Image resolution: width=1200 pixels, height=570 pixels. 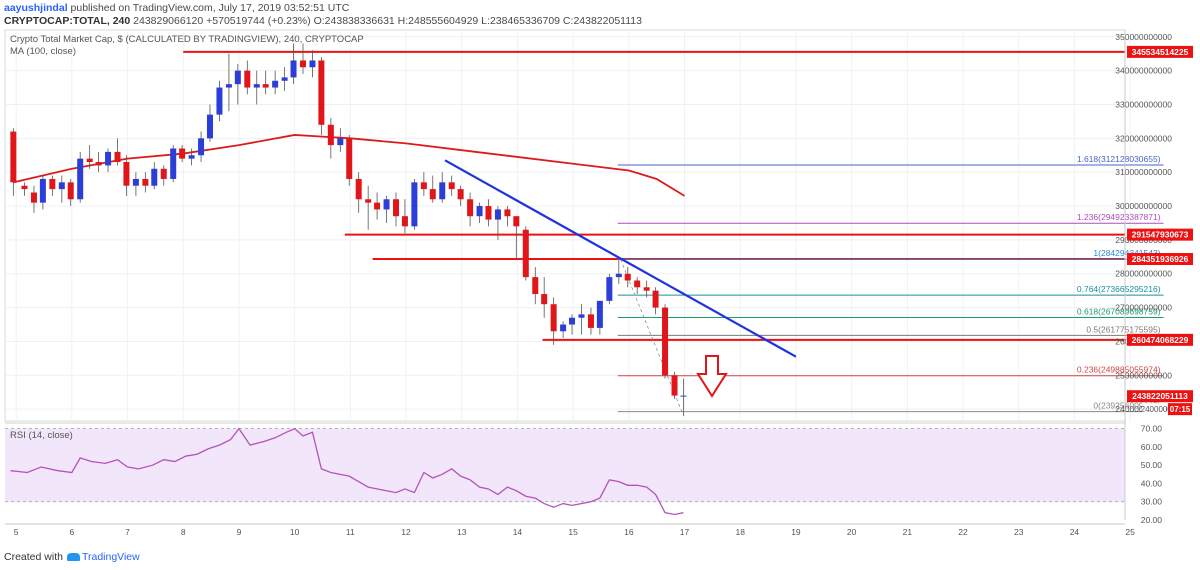 What do you see at coordinates (852, 532) in the screenshot?
I see `time-tick-label: 20` at bounding box center [852, 532].